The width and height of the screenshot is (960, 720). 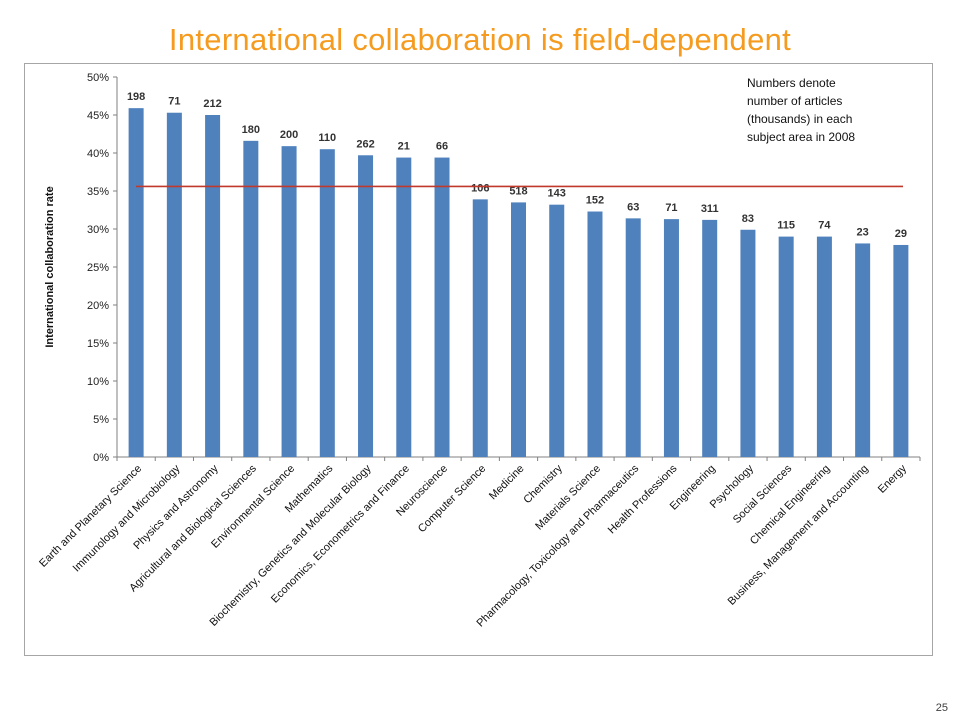 What do you see at coordinates (892, 478) in the screenshot?
I see `x-tick-label: Energy` at bounding box center [892, 478].